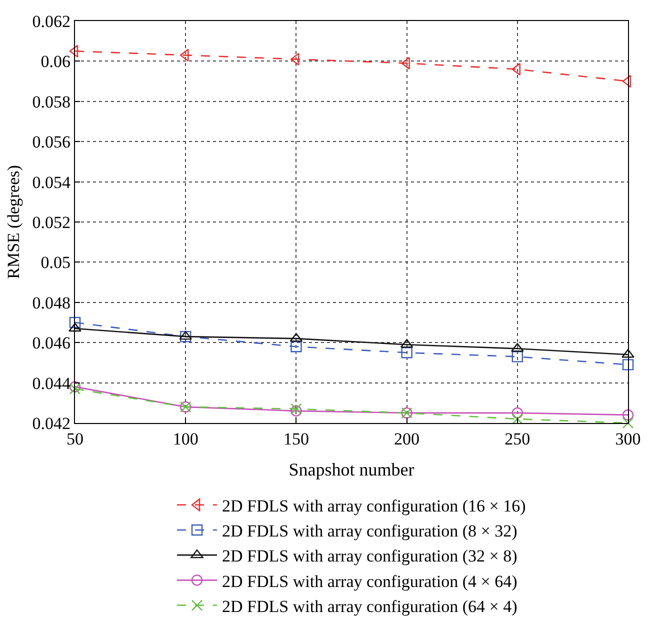 This screenshot has height=635, width=666. What do you see at coordinates (13, 222) in the screenshot?
I see `y-axis-title: RMSE (degrees)` at bounding box center [13, 222].